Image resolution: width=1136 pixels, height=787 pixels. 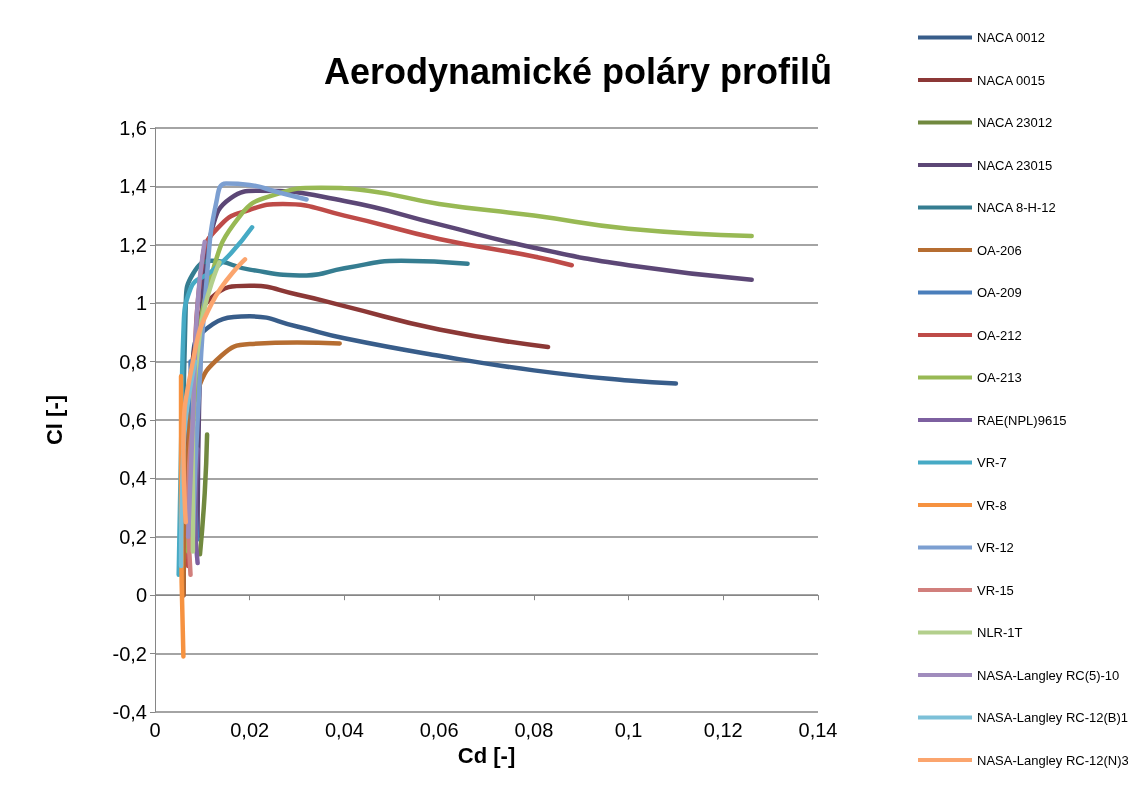 What do you see at coordinates (992, 462) in the screenshot?
I see `legend-label: VR-7` at bounding box center [992, 462].